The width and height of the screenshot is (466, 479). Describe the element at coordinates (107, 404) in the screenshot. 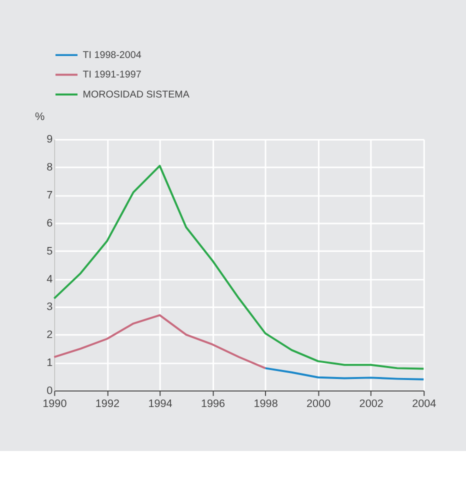

I see `x-tick-label: 1992` at that location.